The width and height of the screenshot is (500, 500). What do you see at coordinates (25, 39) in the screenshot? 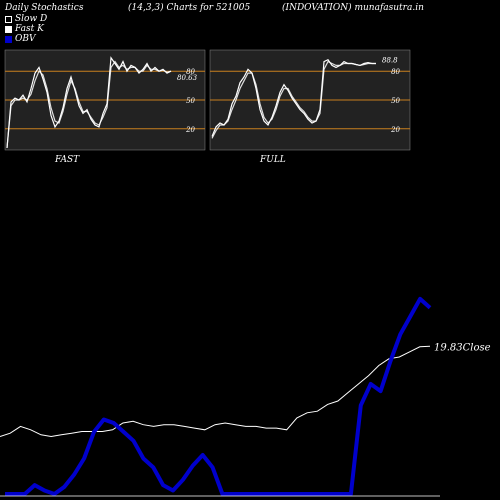
I see `legend-obv-label: OBV` at bounding box center [25, 39].